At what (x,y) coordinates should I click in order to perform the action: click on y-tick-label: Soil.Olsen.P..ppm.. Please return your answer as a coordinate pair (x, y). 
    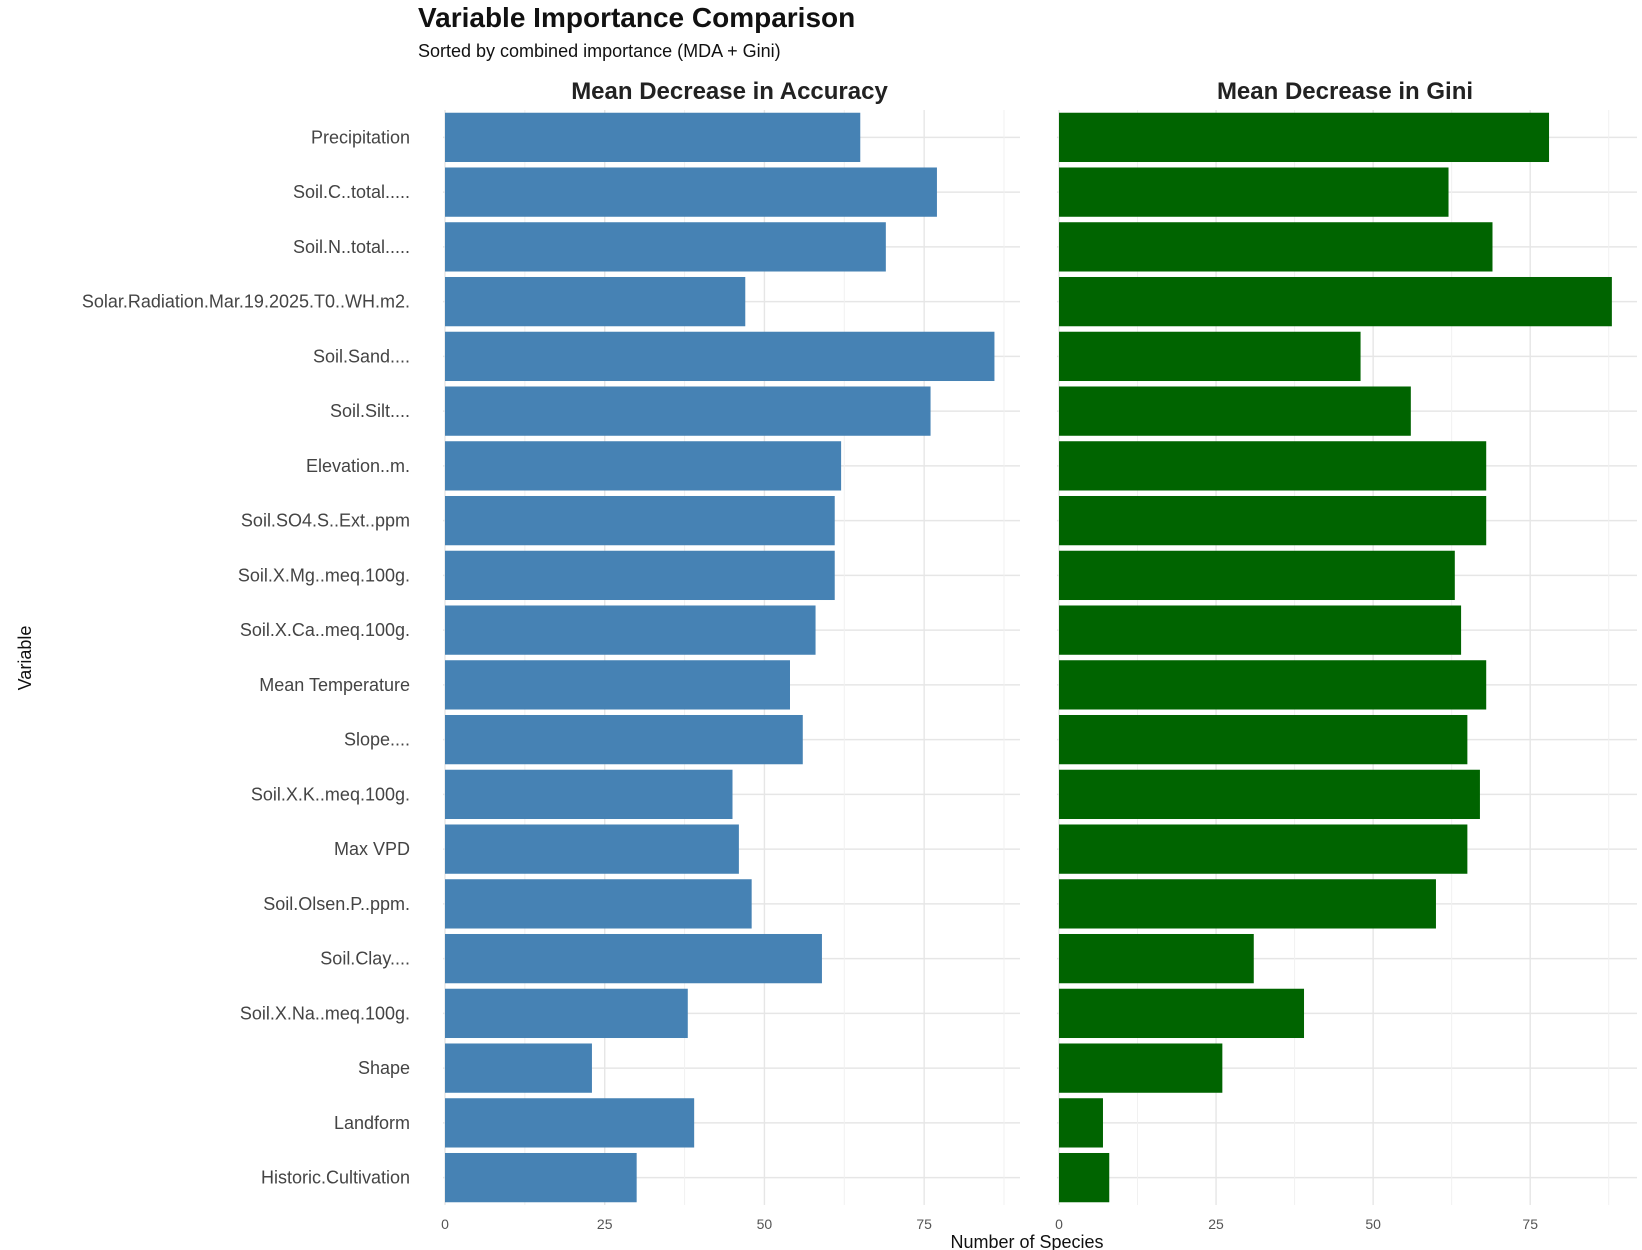
    Looking at the image, I should click on (336, 904).